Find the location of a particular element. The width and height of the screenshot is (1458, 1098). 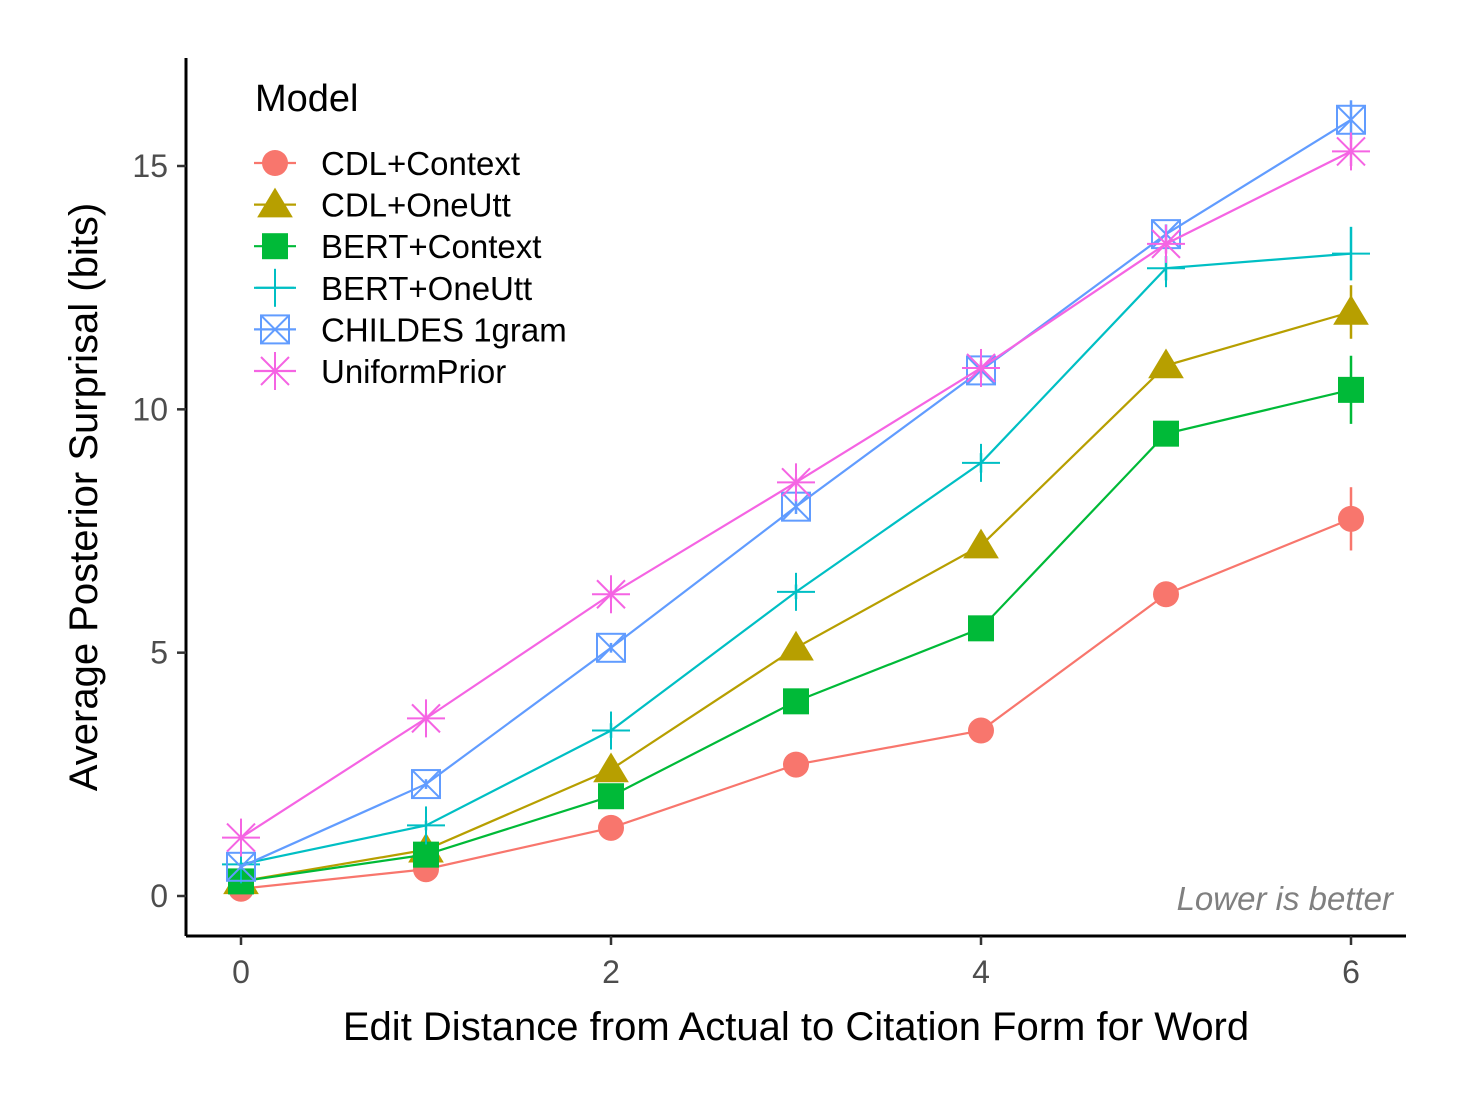

legend-item-cdl-oneutt: CDL+OneUtt is located at coordinates (382, 205).